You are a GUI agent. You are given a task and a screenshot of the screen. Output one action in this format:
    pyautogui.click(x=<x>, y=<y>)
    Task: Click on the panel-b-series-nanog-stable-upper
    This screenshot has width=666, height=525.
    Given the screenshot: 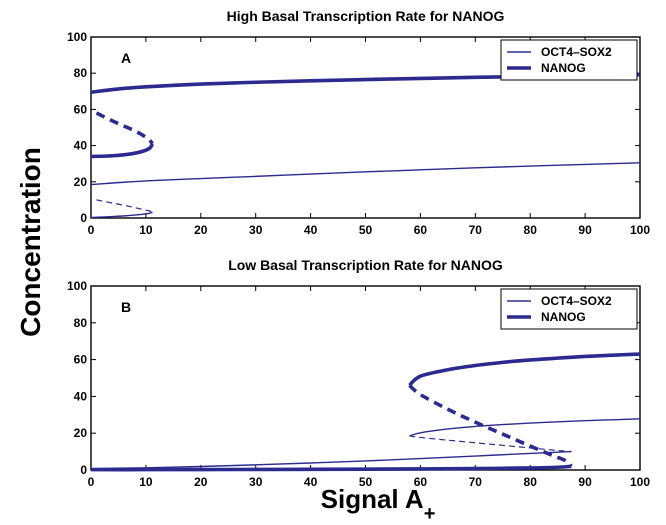 What is the action you would take?
    pyautogui.click(x=524, y=369)
    